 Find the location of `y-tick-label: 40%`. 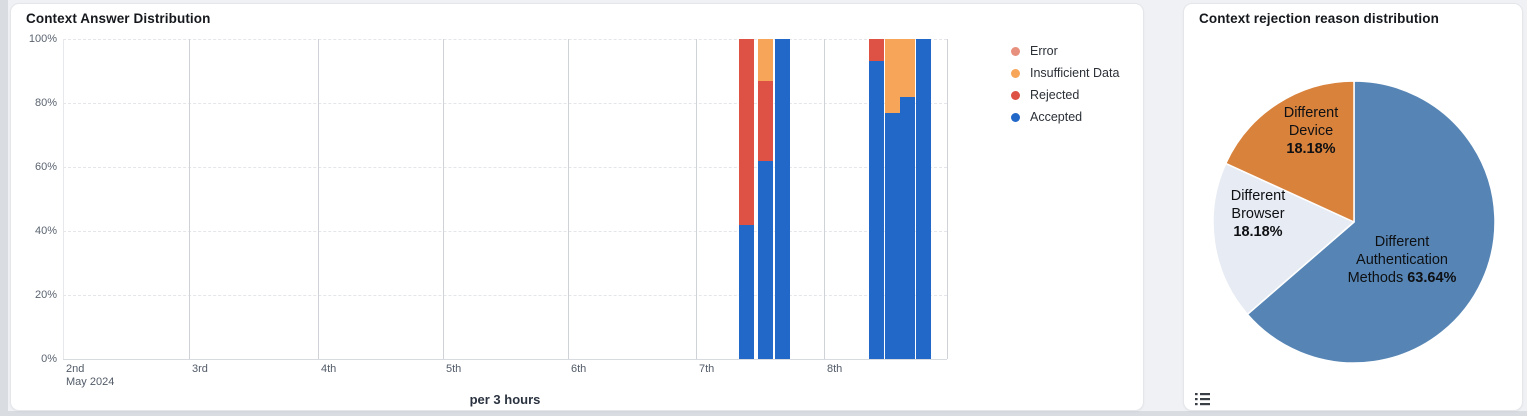

y-tick-label: 40% is located at coordinates (45, 231).